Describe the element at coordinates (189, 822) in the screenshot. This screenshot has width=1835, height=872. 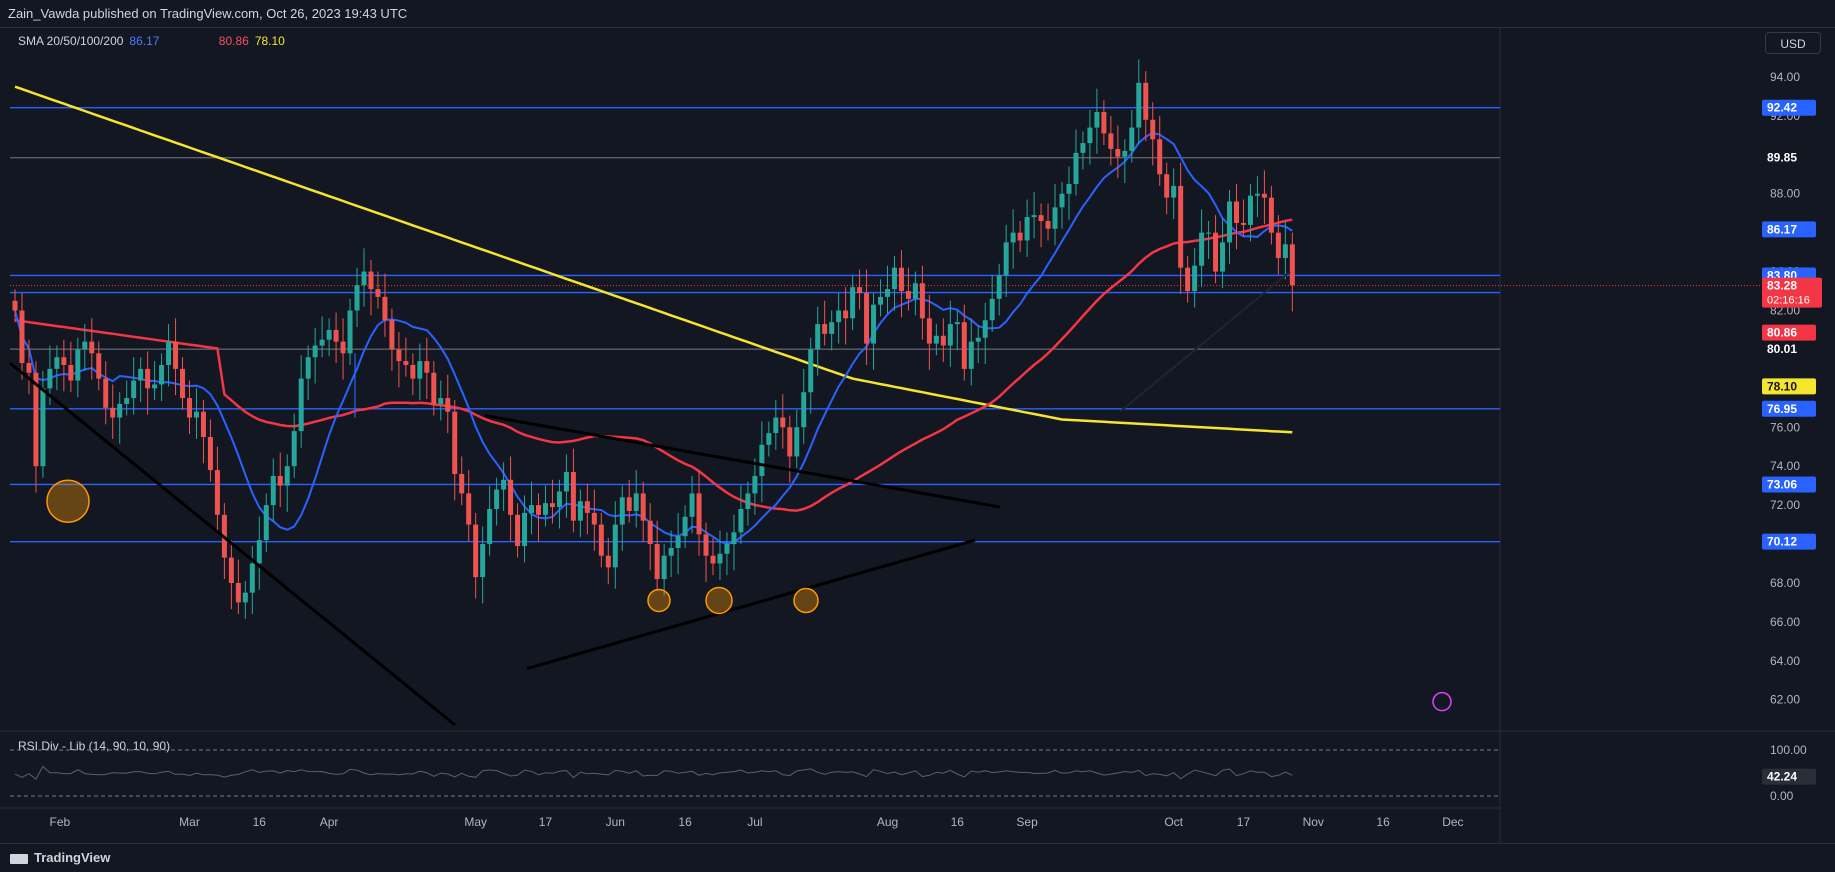
I see `time-tick-label: Mar` at that location.